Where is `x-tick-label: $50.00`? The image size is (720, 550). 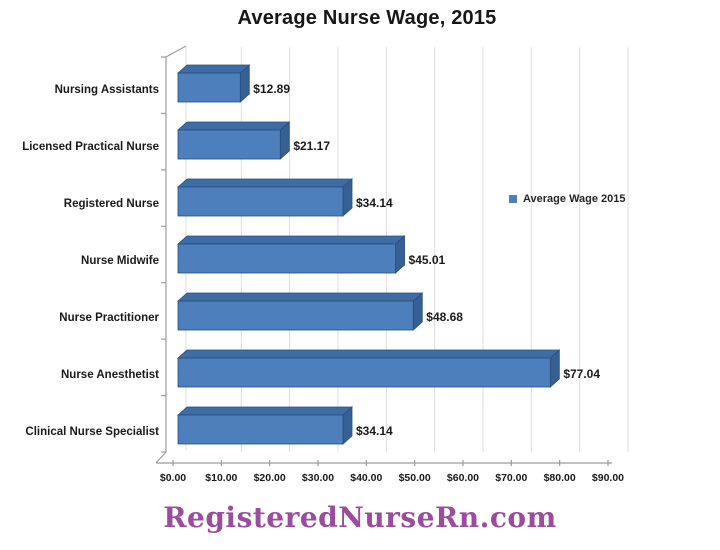 x-tick-label: $50.00 is located at coordinates (415, 478).